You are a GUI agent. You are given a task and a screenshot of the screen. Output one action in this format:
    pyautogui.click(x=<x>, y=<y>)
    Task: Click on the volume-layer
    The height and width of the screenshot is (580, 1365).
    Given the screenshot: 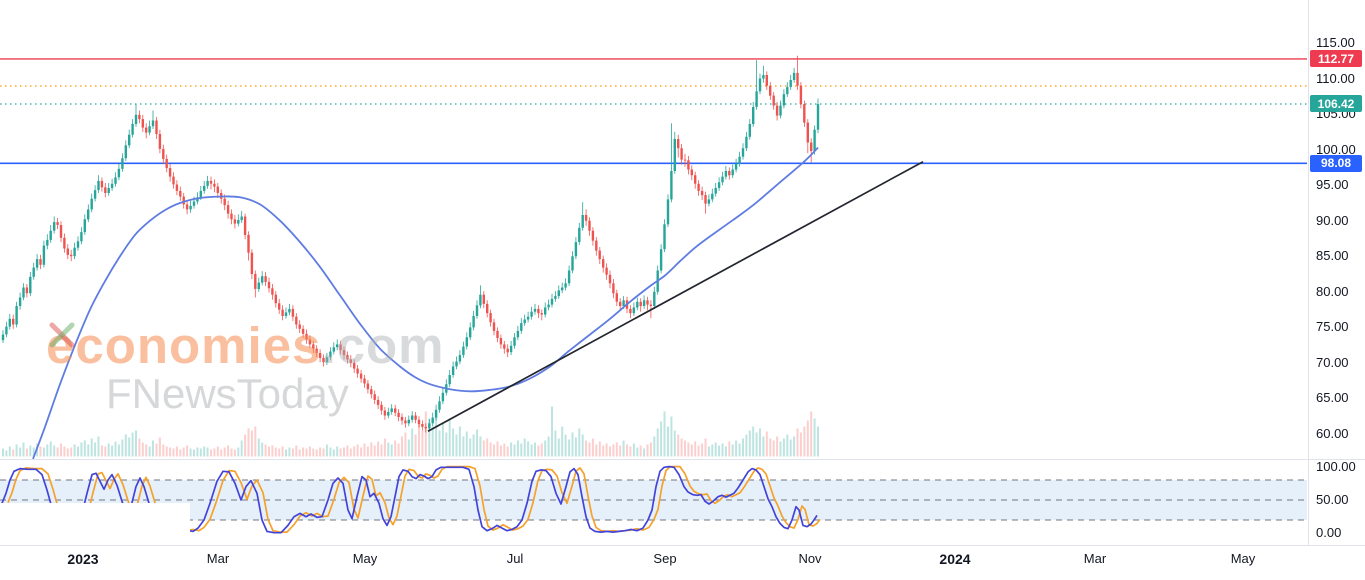 What is the action you would take?
    pyautogui.click(x=410, y=431)
    